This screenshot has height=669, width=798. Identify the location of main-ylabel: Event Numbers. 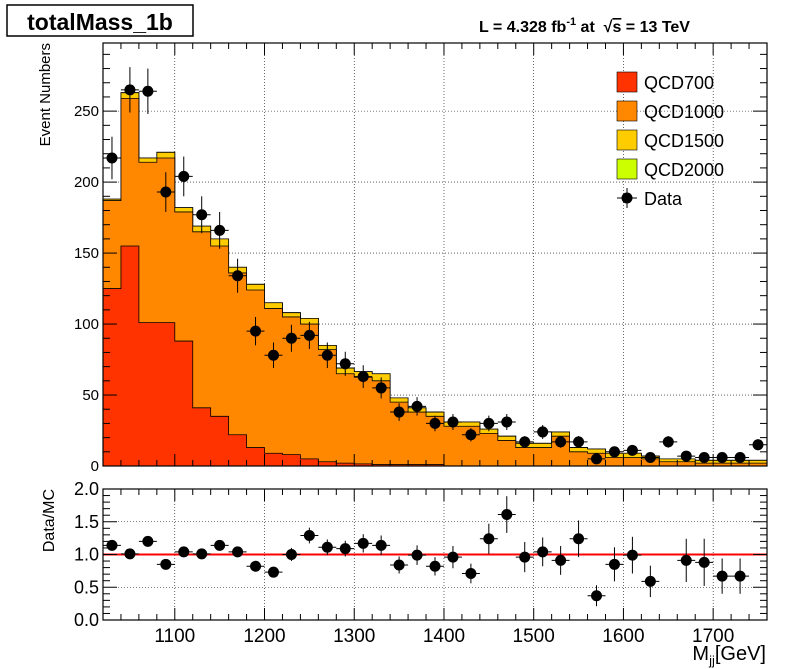
(45, 94).